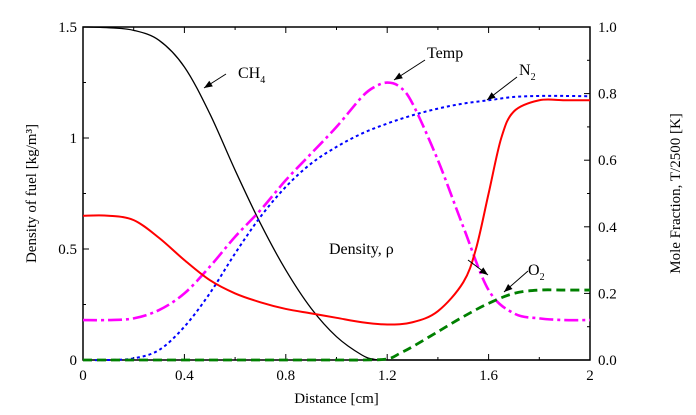 This screenshot has height=415, width=696. I want to click on series-line-o2, so click(336, 325).